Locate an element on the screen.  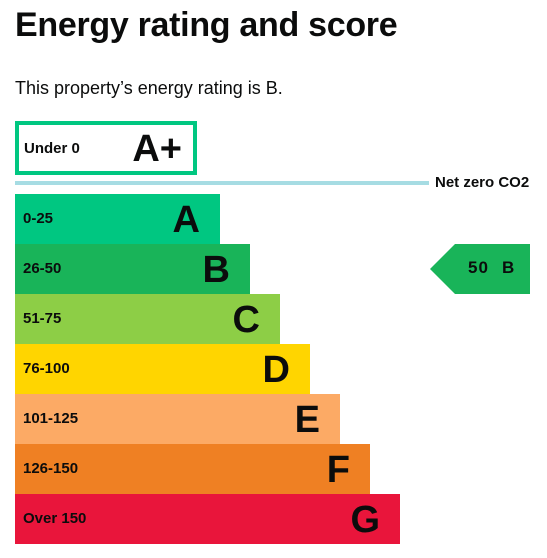
rating-band-c: 51-75 C is located at coordinates (147, 319).